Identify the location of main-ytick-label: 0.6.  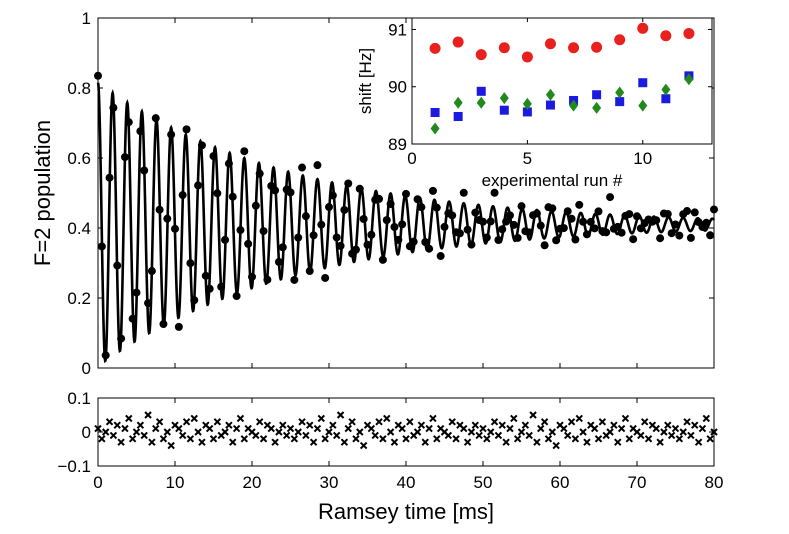
(79, 158).